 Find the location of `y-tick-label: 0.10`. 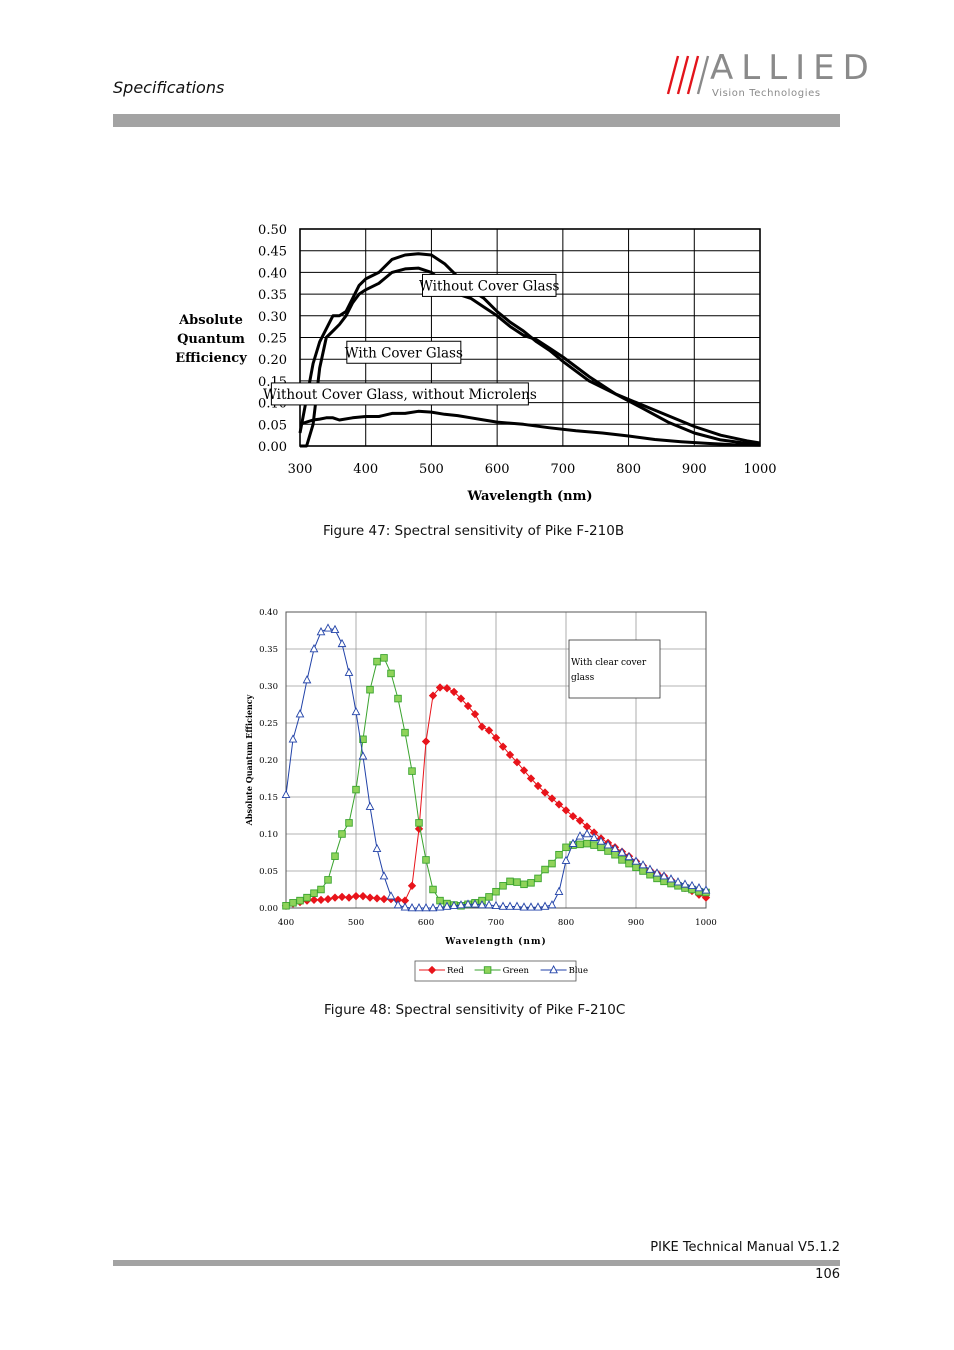

y-tick-label: 0.10 is located at coordinates (268, 835).